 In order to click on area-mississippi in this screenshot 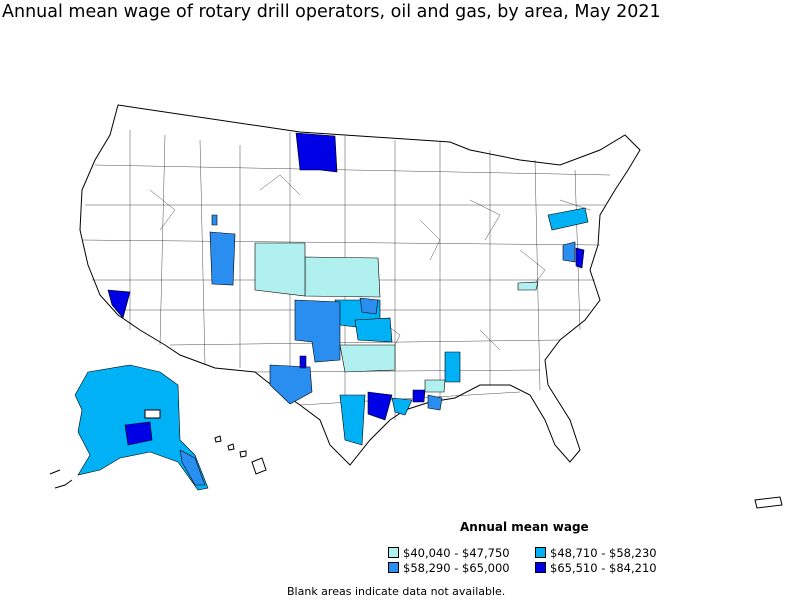, I will do `click(452, 367)`.